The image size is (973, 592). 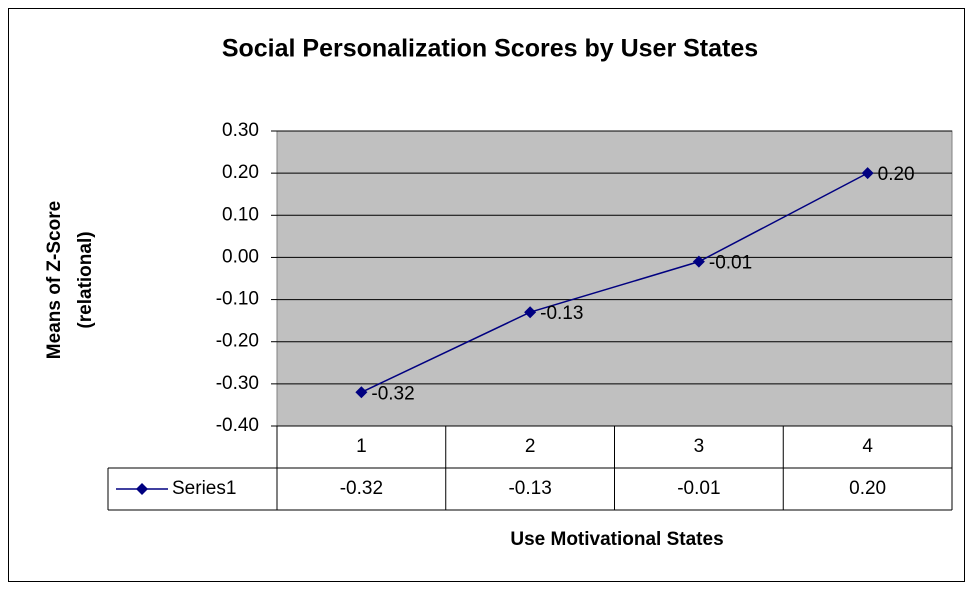 I want to click on data-label: -0.13, so click(x=561, y=313).